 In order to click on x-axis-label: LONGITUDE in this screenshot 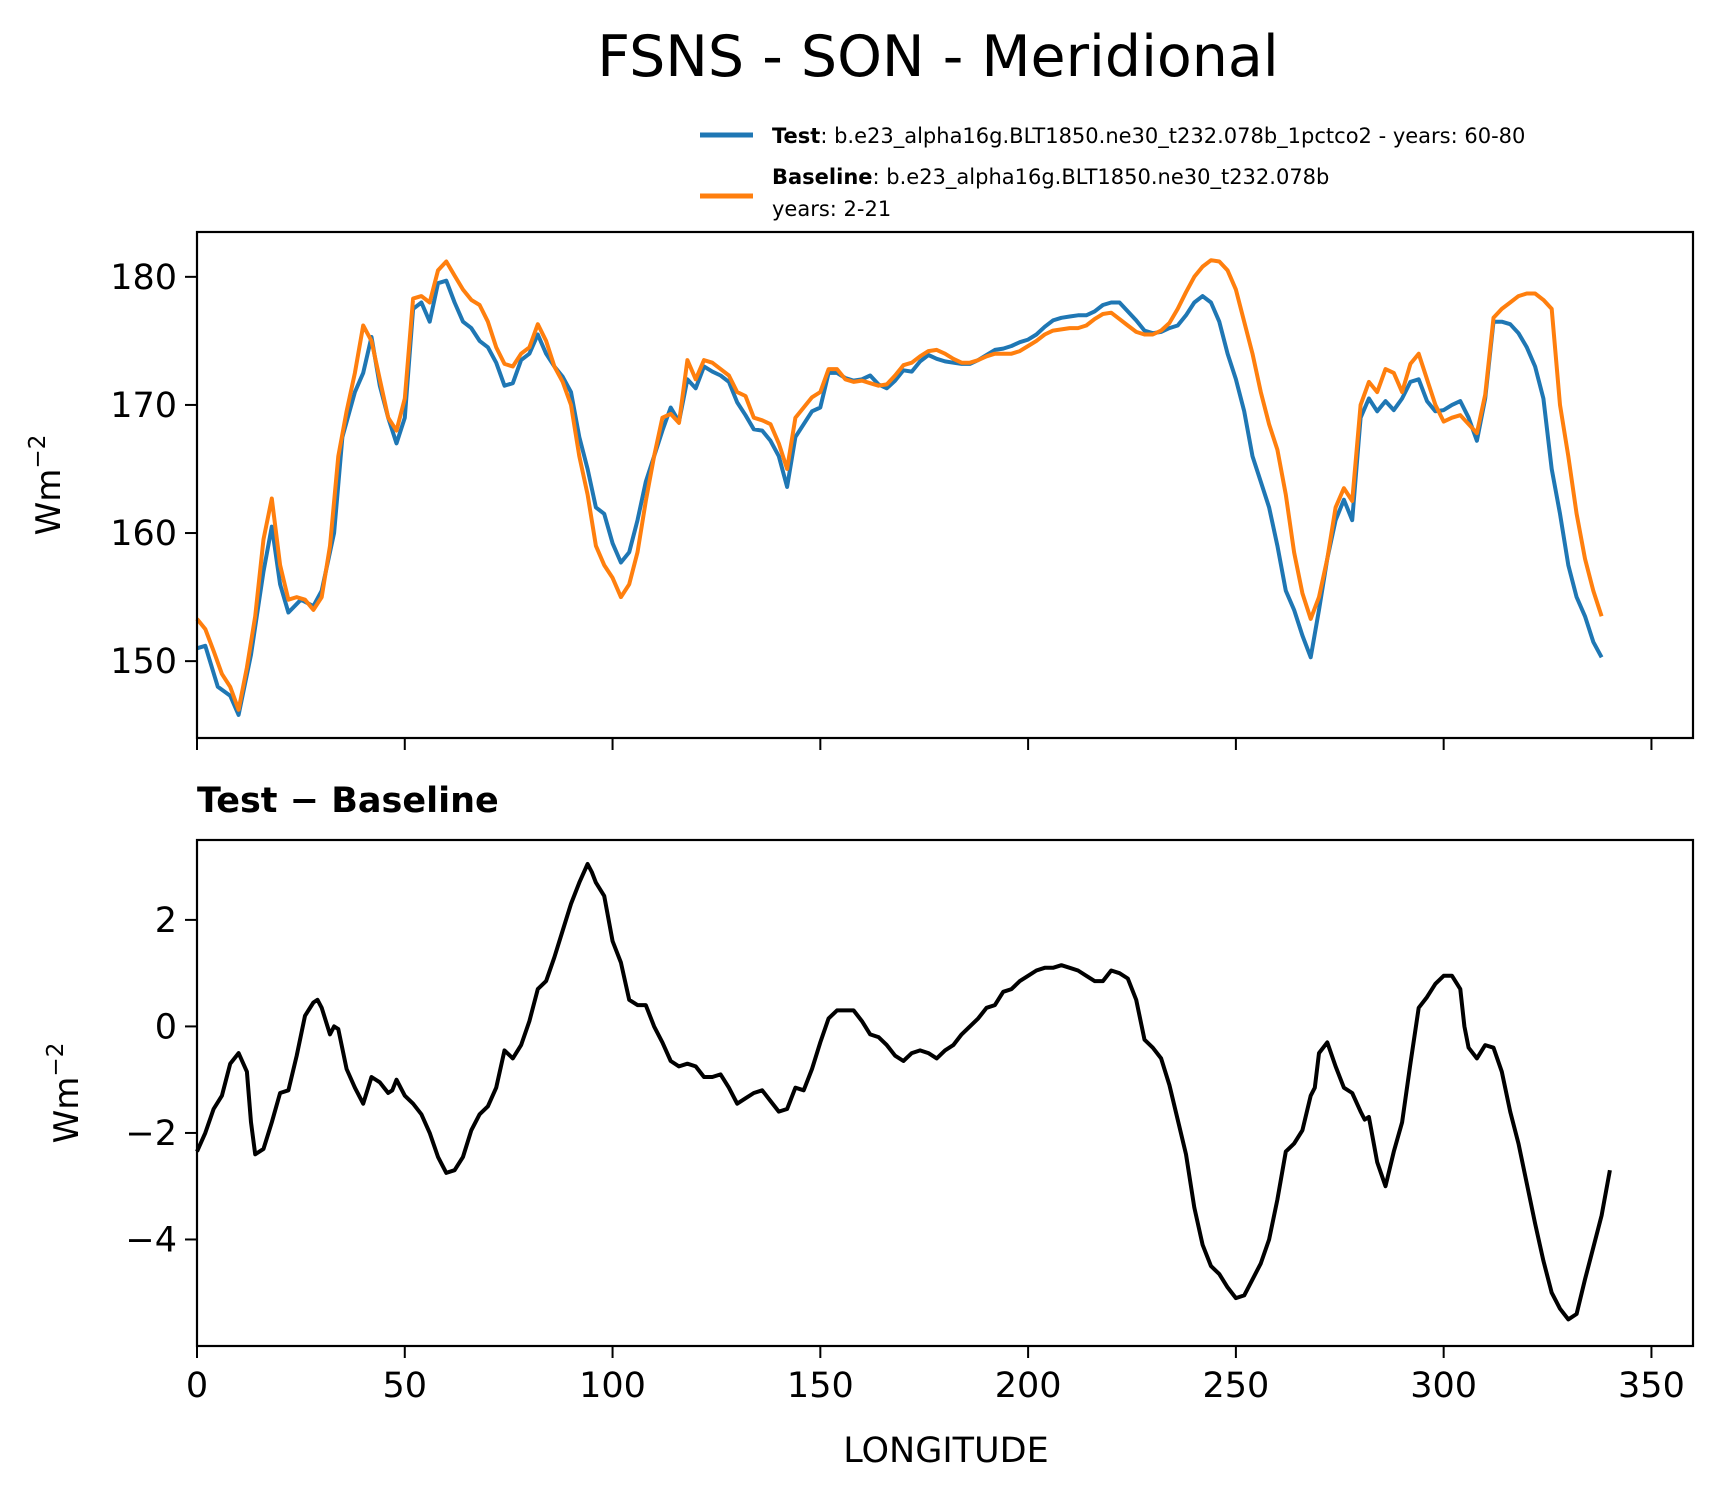, I will do `click(946, 1451)`.